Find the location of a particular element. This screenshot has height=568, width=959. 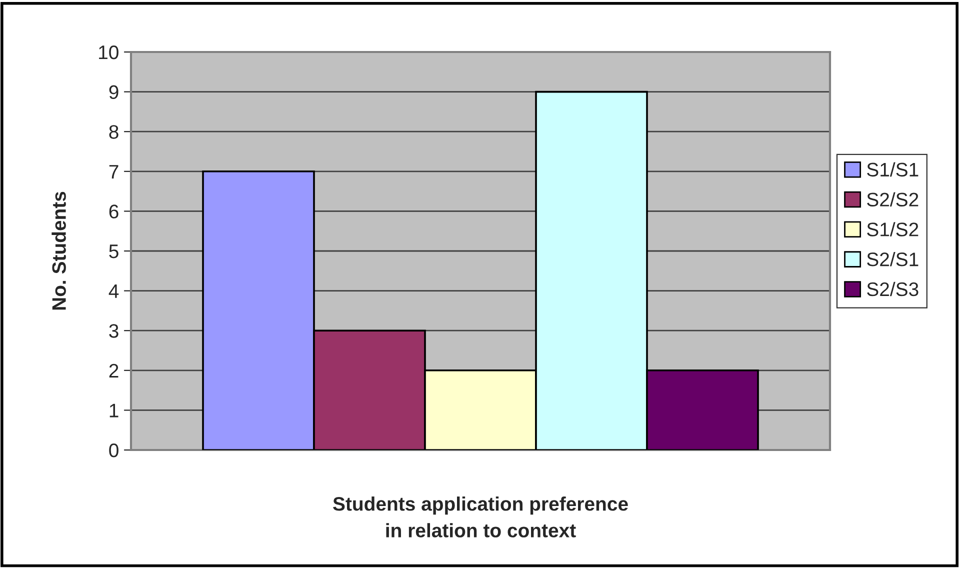

y-tick-label: 0 is located at coordinates (113, 450).